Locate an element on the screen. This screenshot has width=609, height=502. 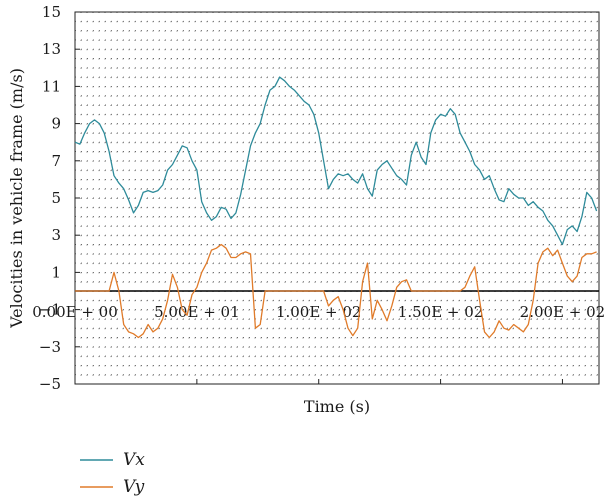
y-tick-label: −1 is located at coordinates (50, 310).